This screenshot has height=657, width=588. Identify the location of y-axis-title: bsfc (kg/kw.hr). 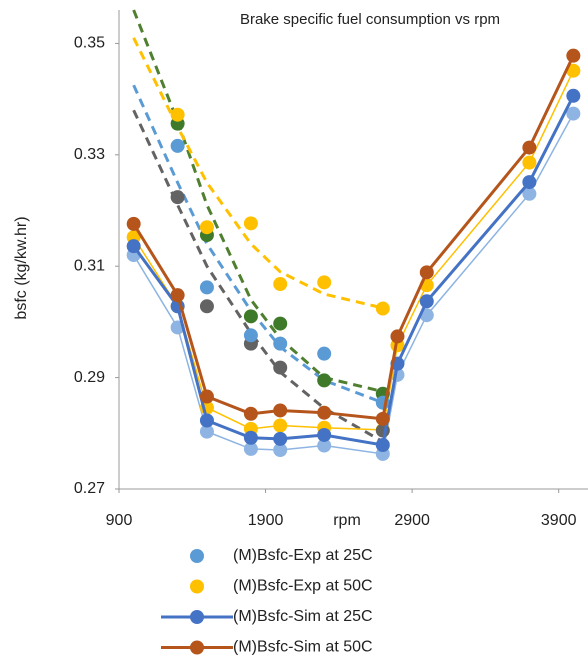
(21, 267).